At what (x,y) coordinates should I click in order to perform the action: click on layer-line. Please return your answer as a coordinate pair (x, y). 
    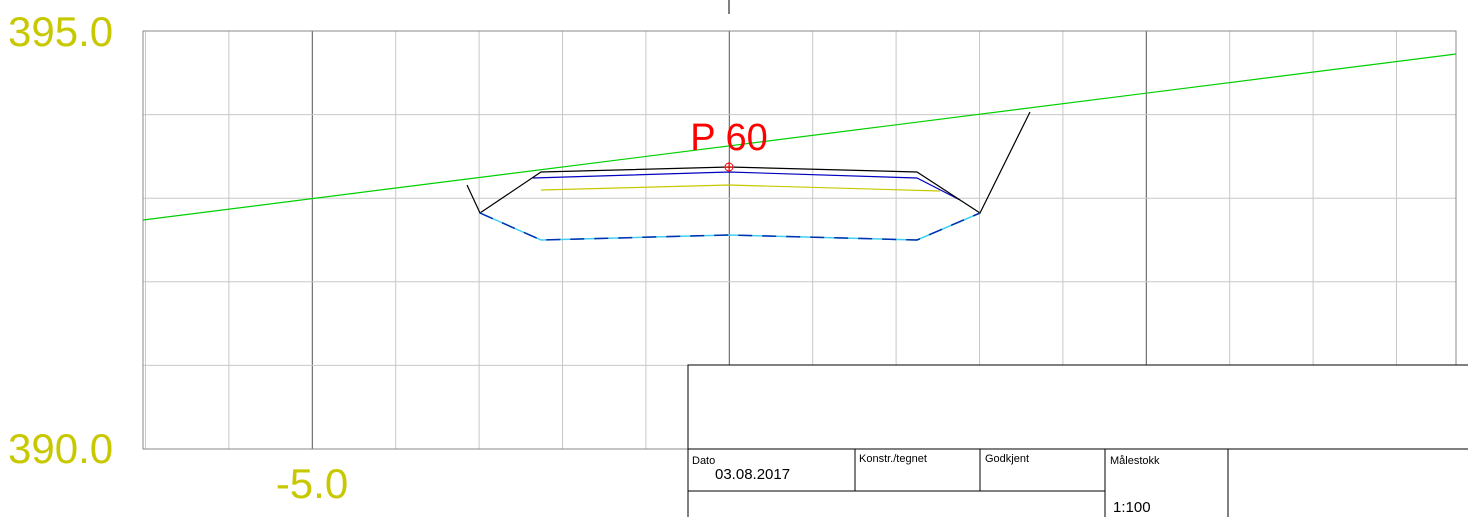
    Looking at the image, I should click on (740, 188).